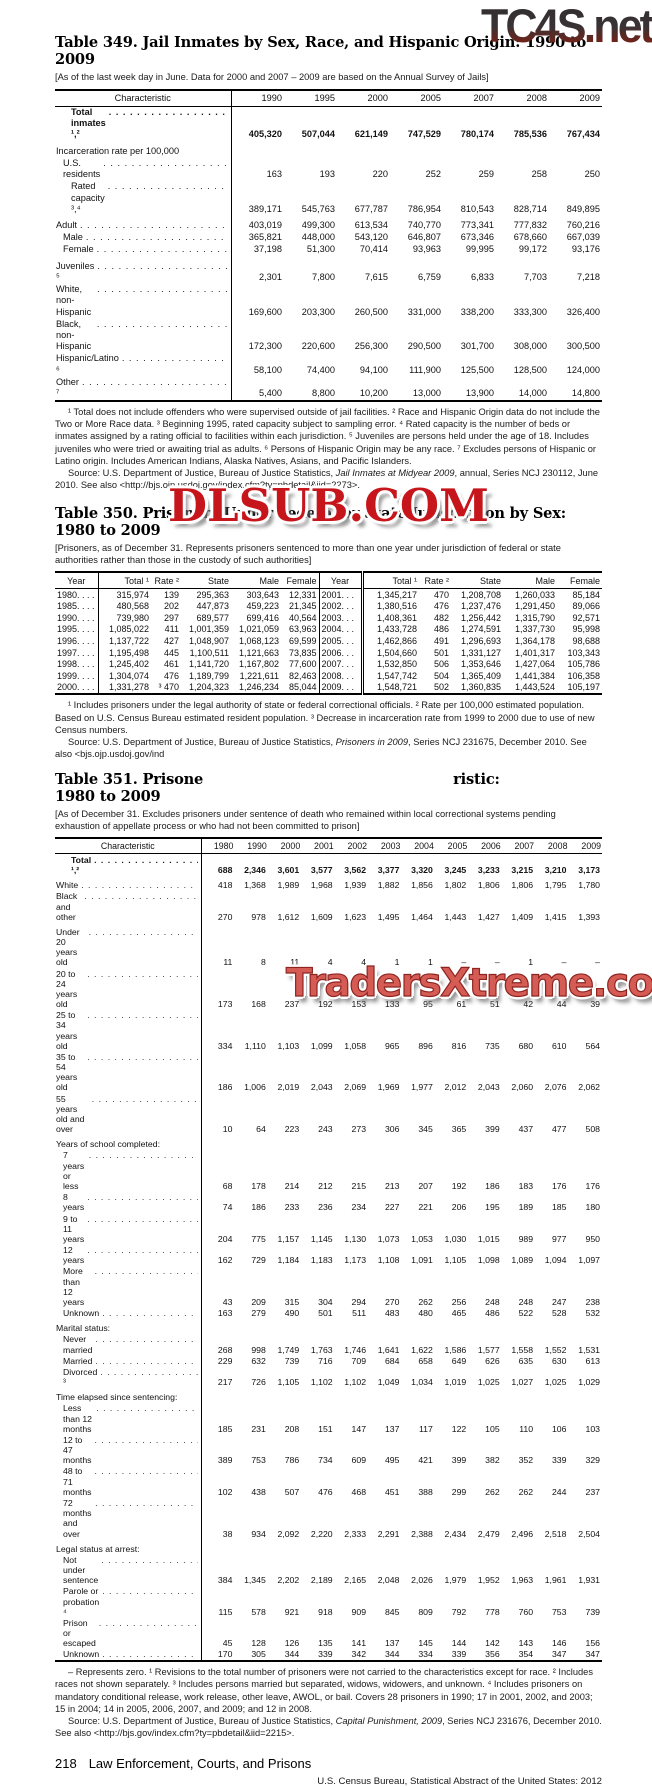 This screenshot has width=652, height=1787. Describe the element at coordinates (330, 962) in the screenshot. I see `data-cell: 4` at that location.